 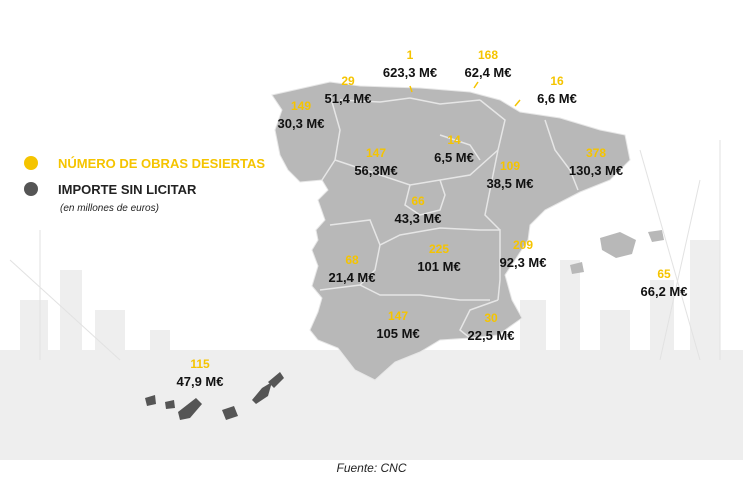 I want to click on obras-count: 378, so click(x=596, y=153).